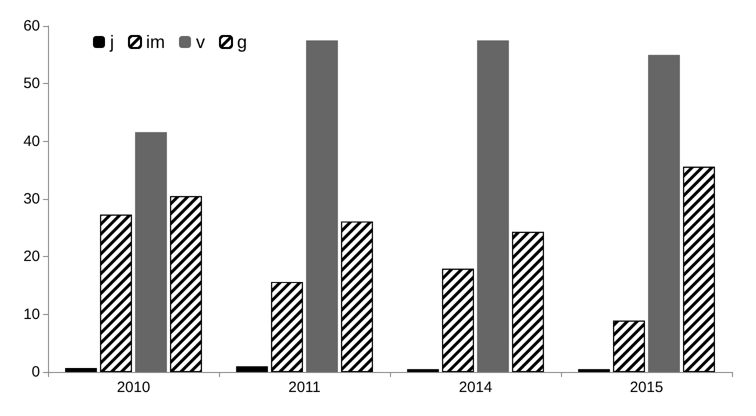 This screenshot has width=756, height=416. I want to click on y-tick-label: 40, so click(31, 141).